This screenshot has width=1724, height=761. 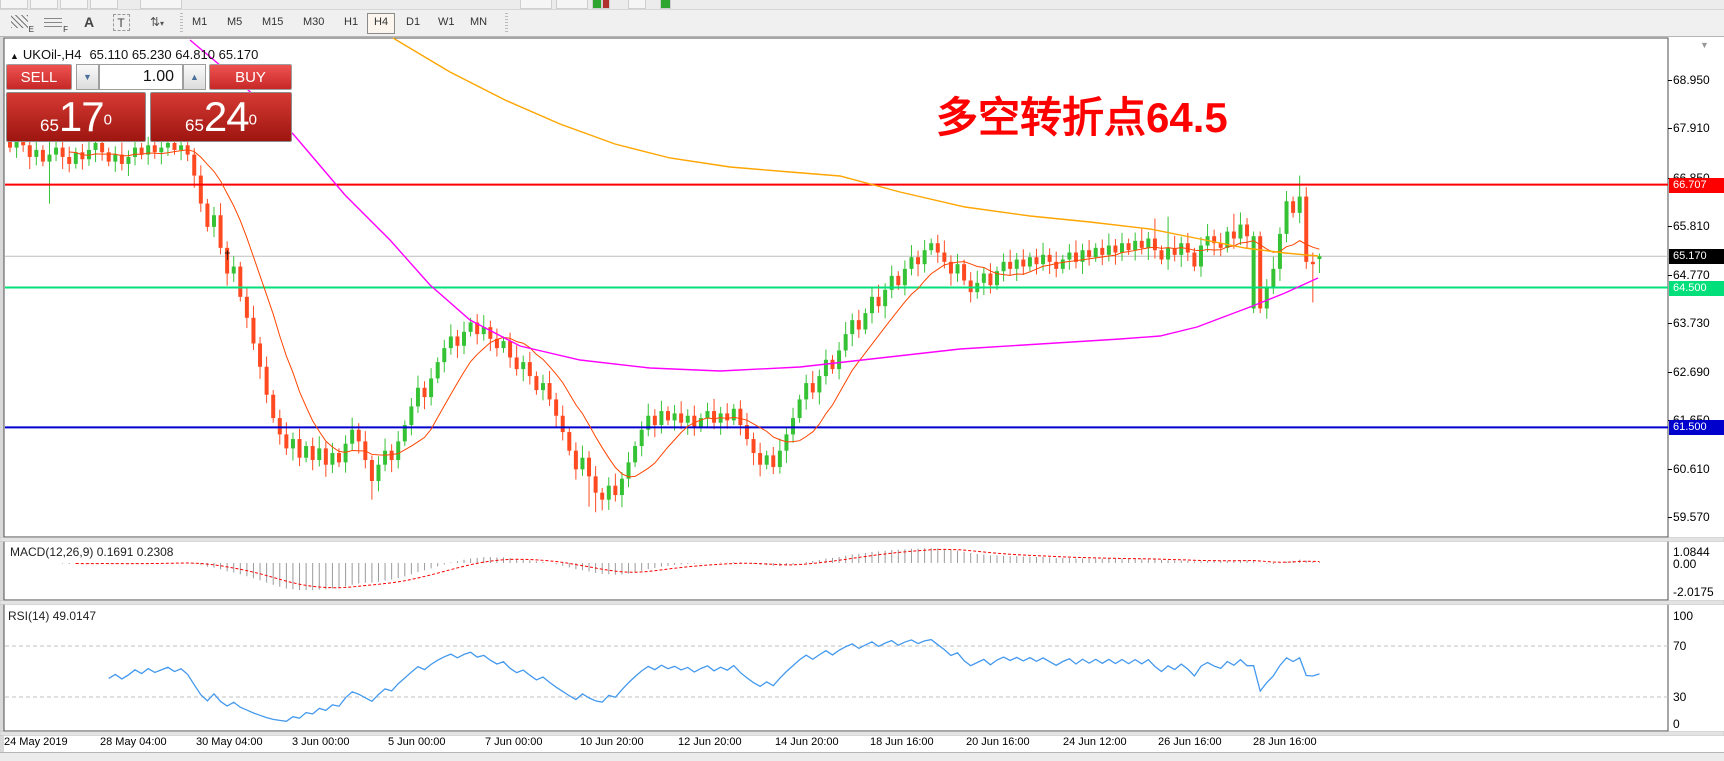 I want to click on price-marker-64.500: 64.500, so click(x=1696, y=288).